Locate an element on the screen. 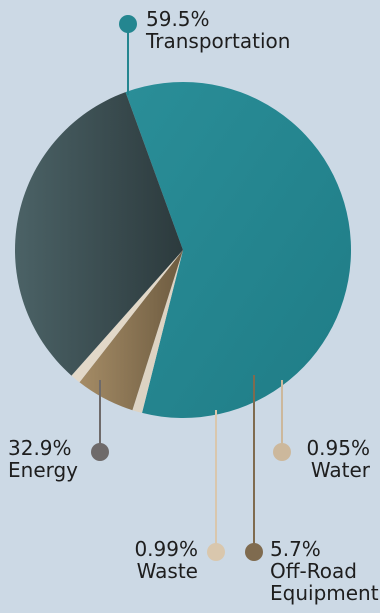  marker-dot-transportation is located at coordinates (128, 24).